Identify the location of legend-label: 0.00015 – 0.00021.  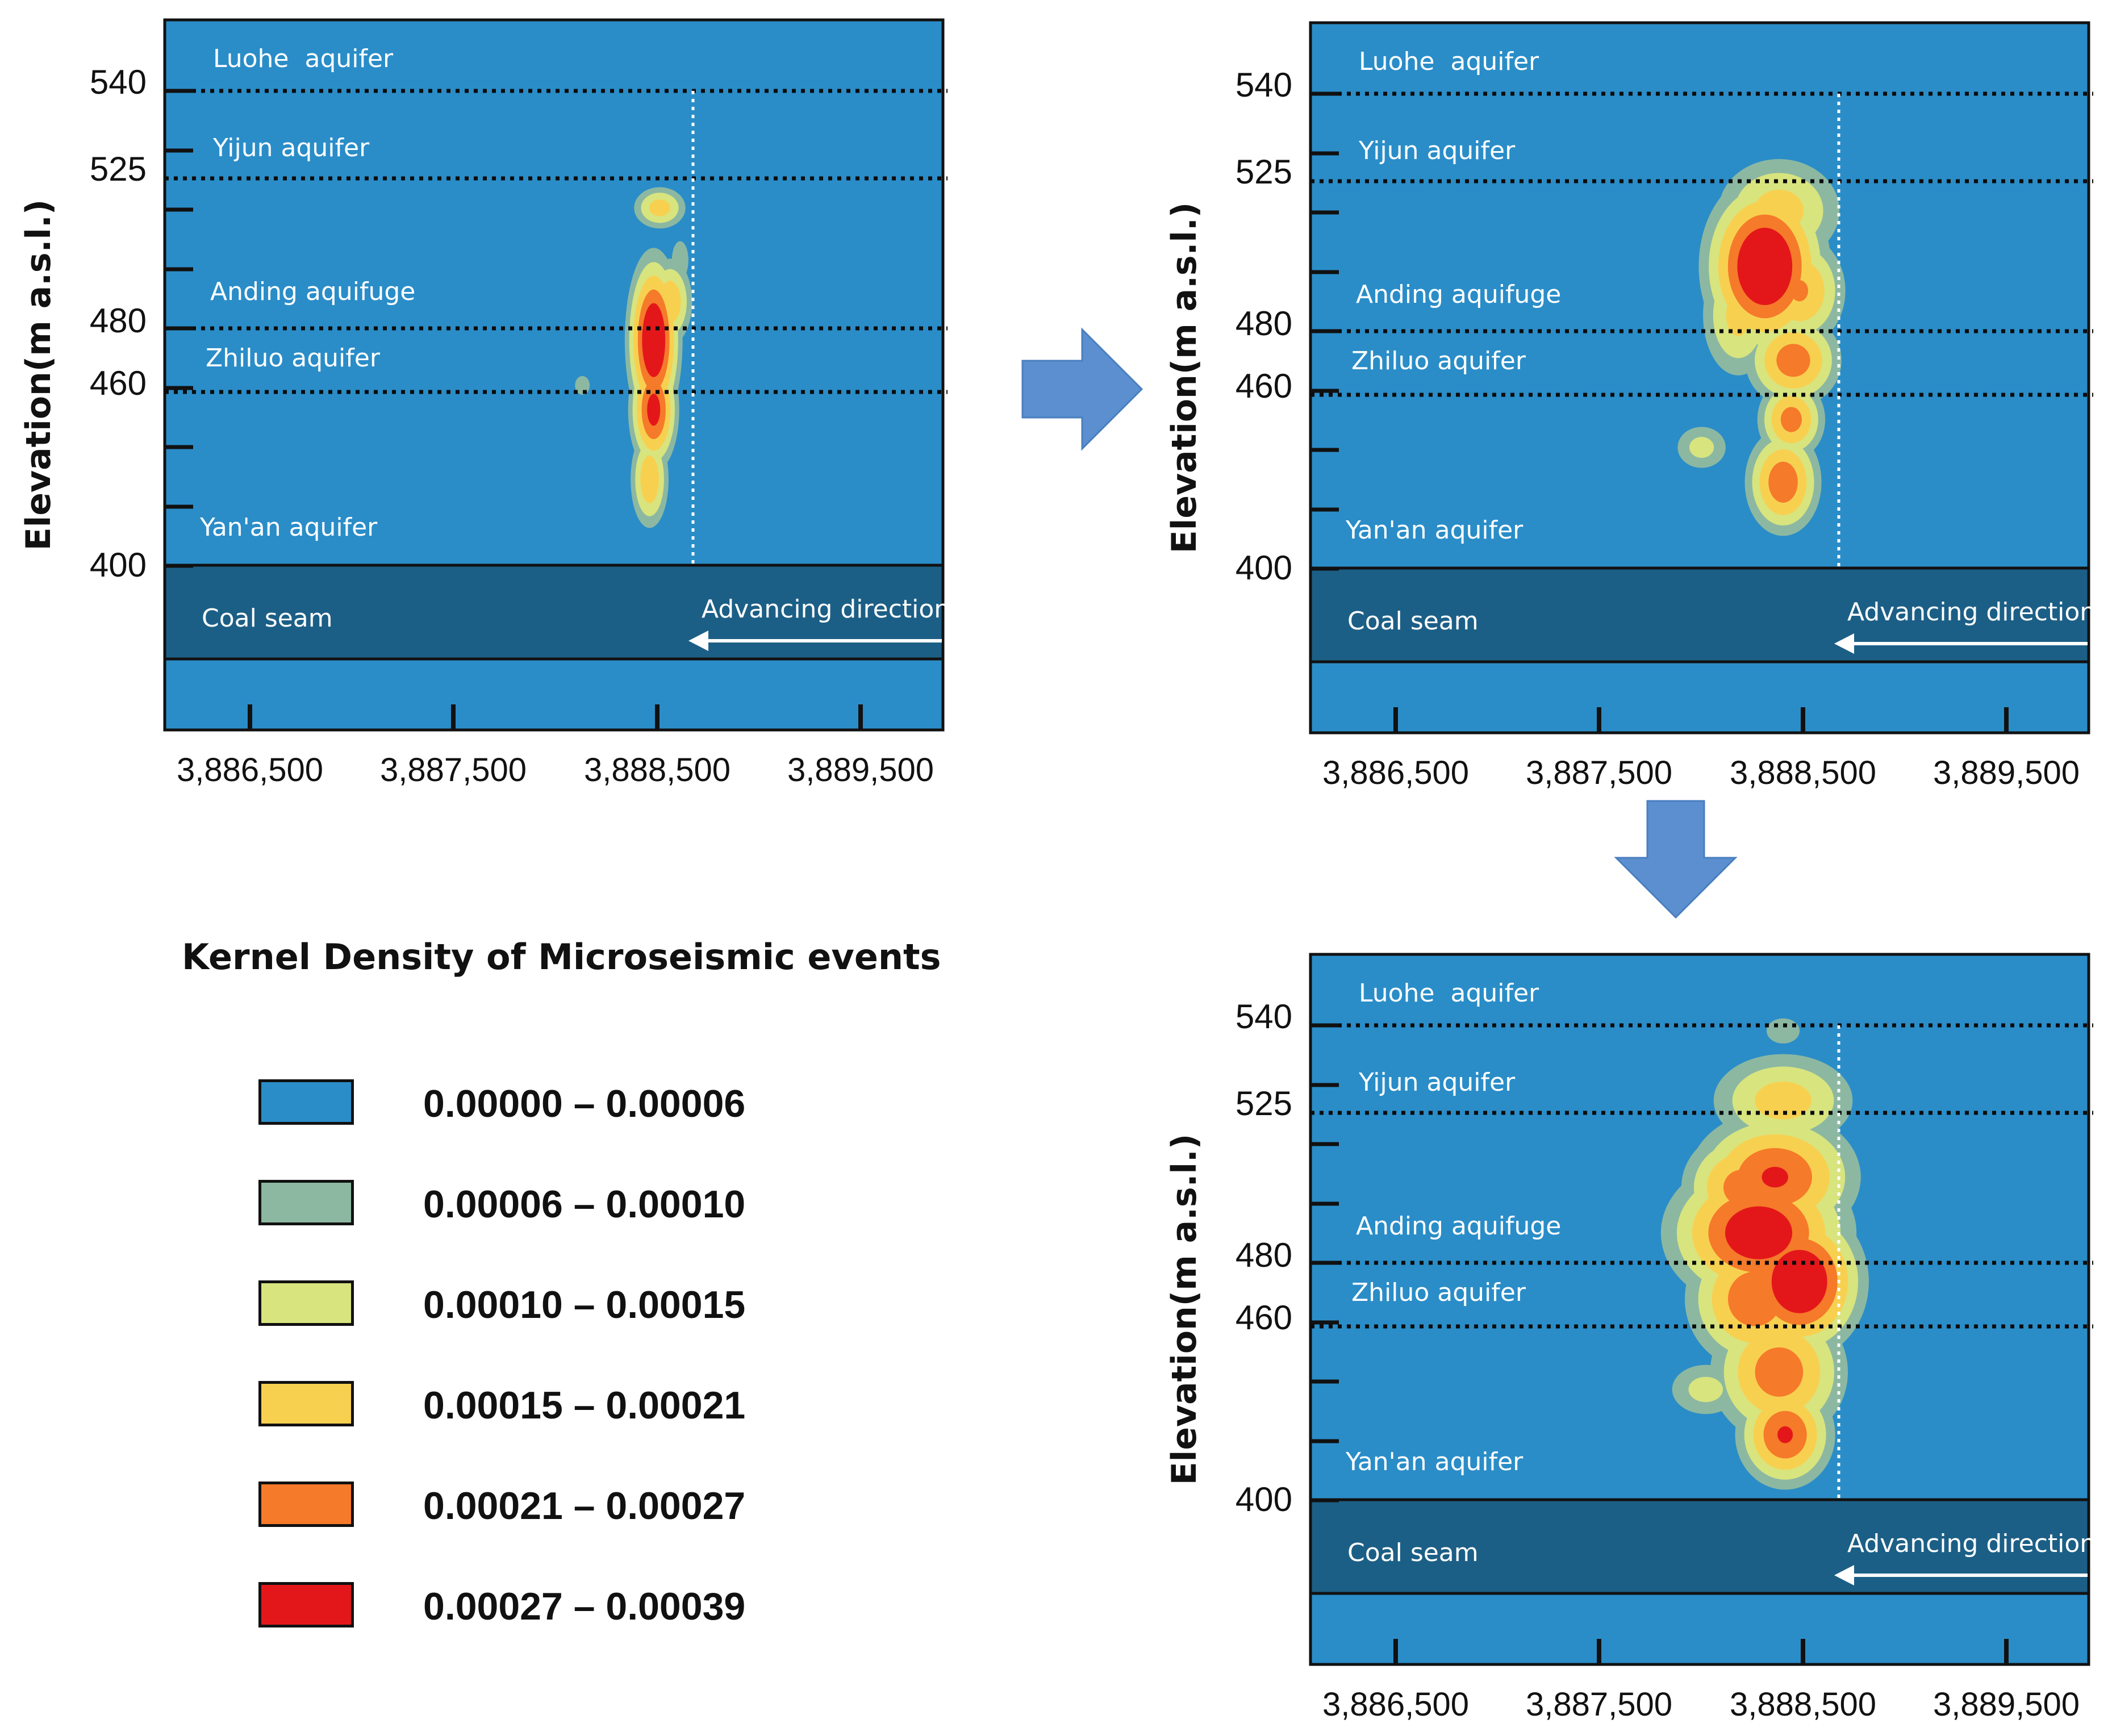
(585, 1405).